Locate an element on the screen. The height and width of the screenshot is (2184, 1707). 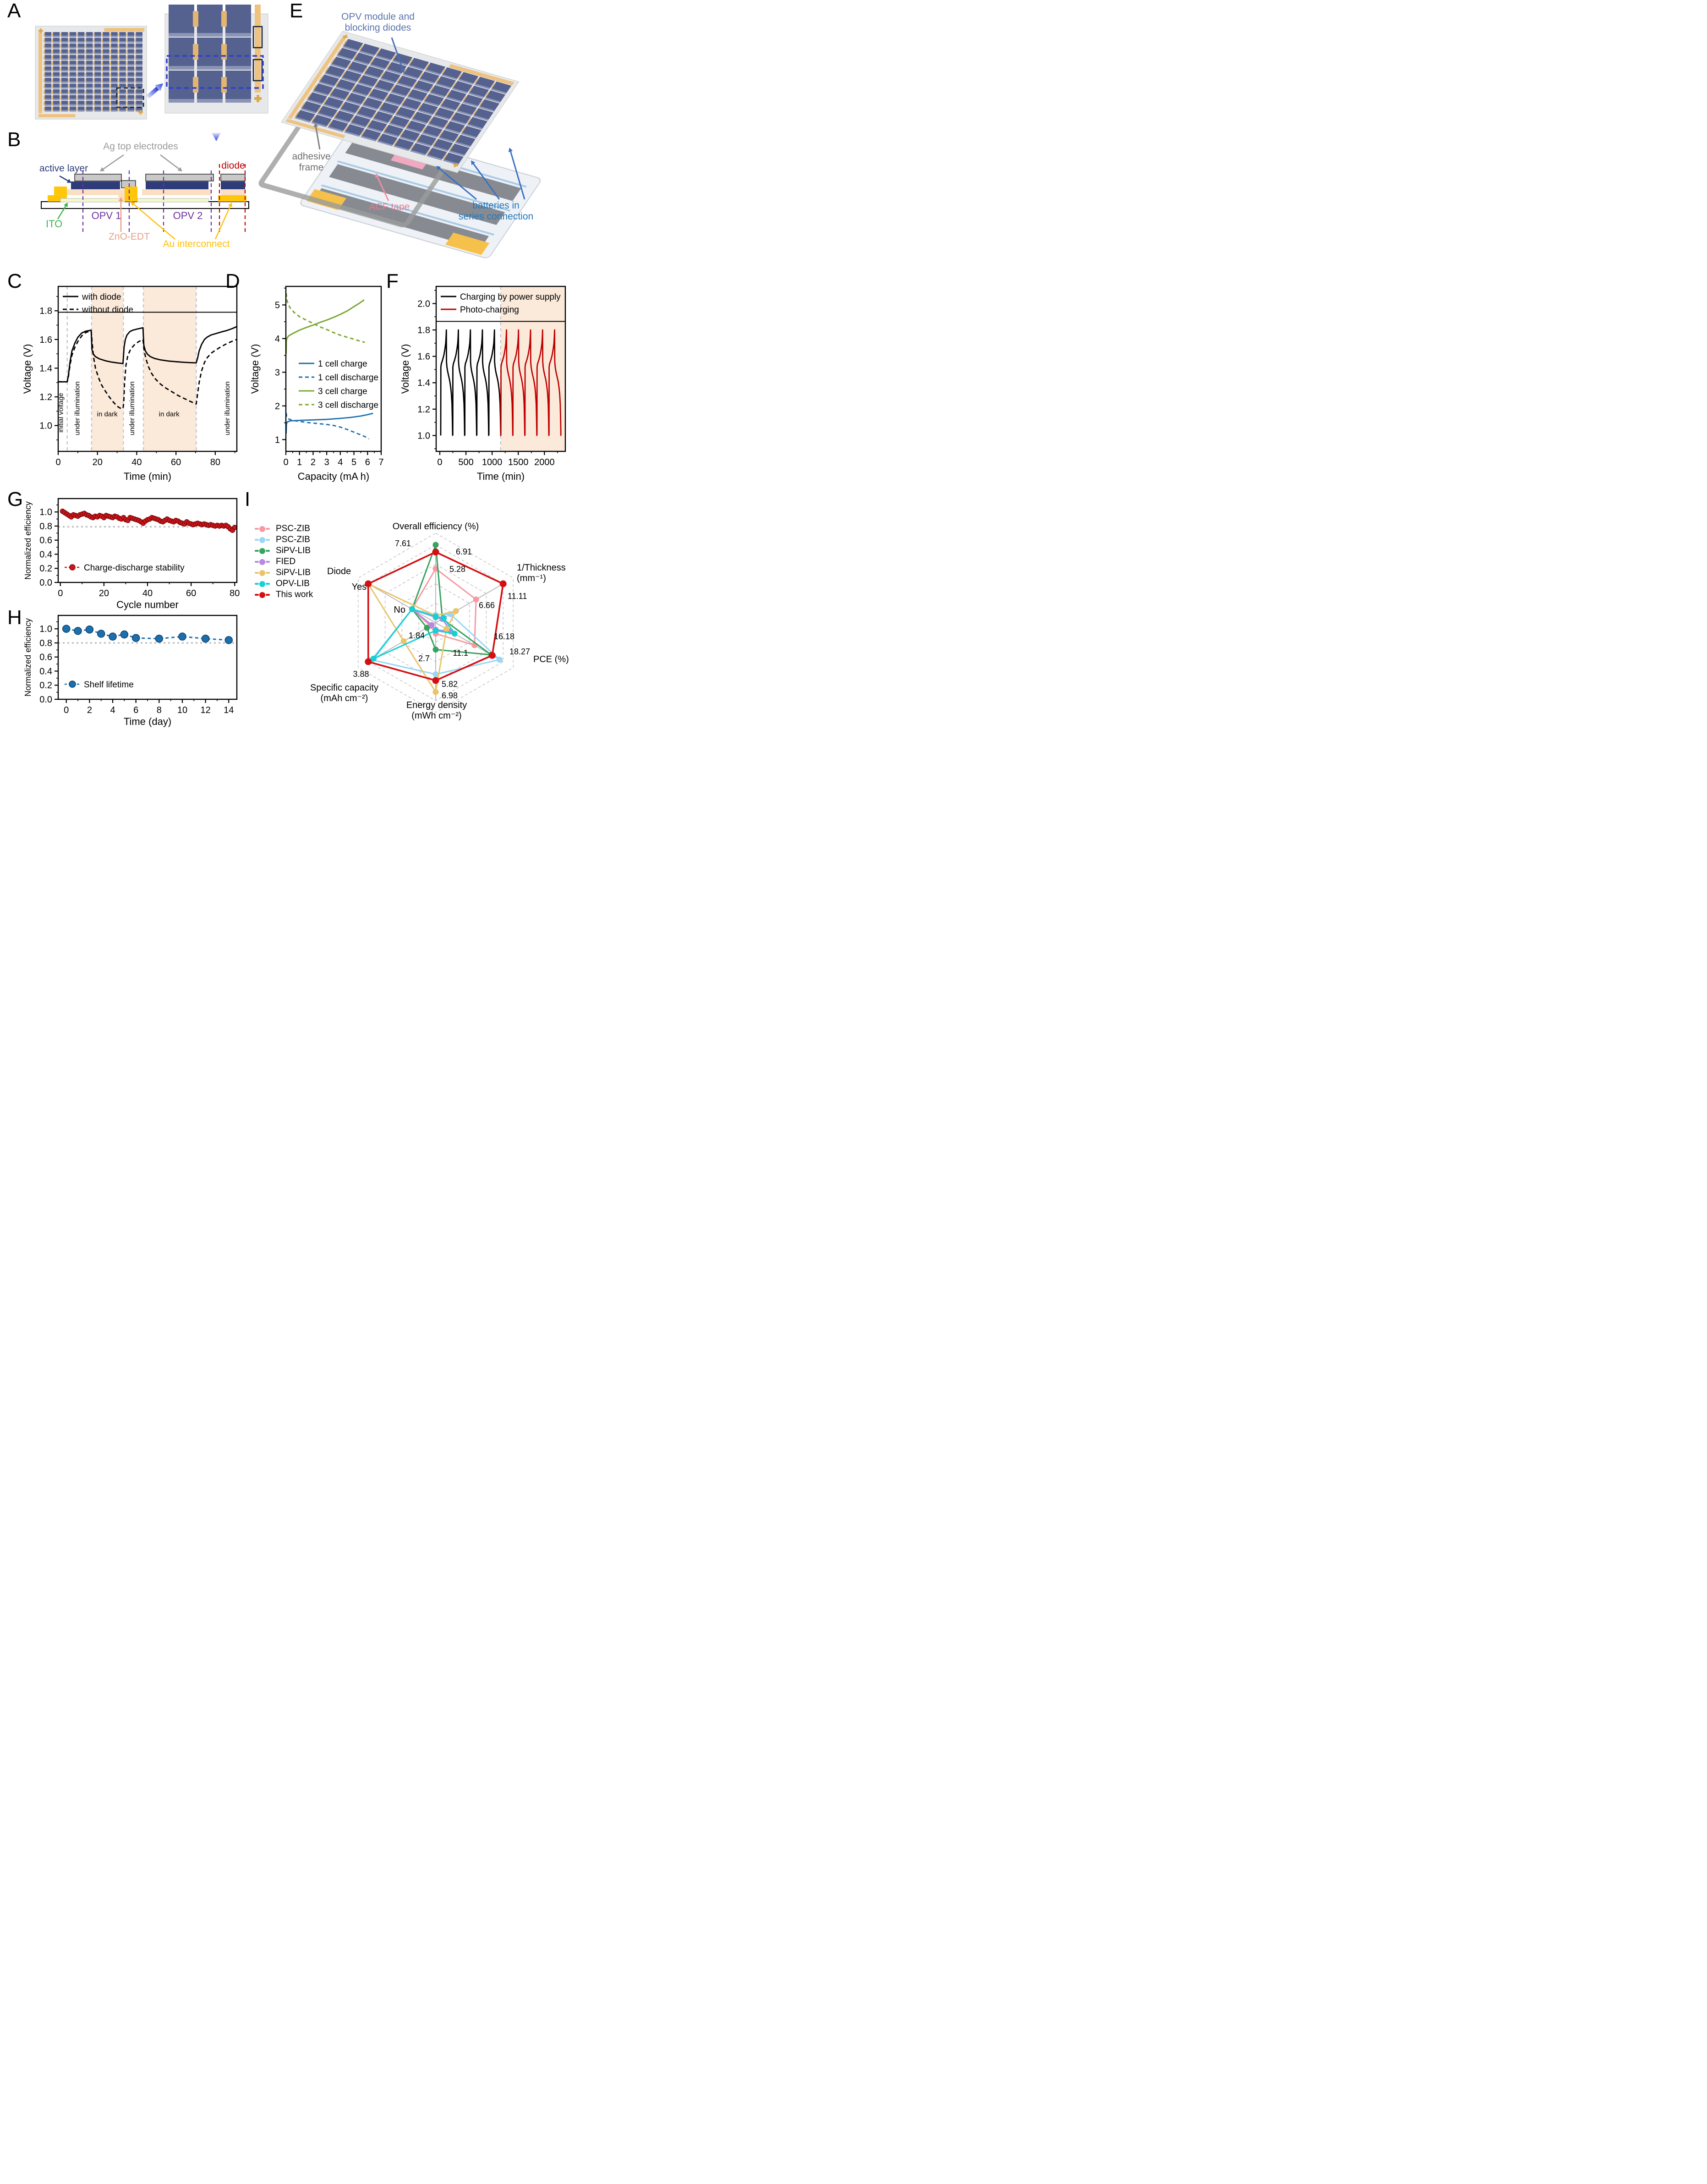
panel-label-b: B is located at coordinates (14, 139).